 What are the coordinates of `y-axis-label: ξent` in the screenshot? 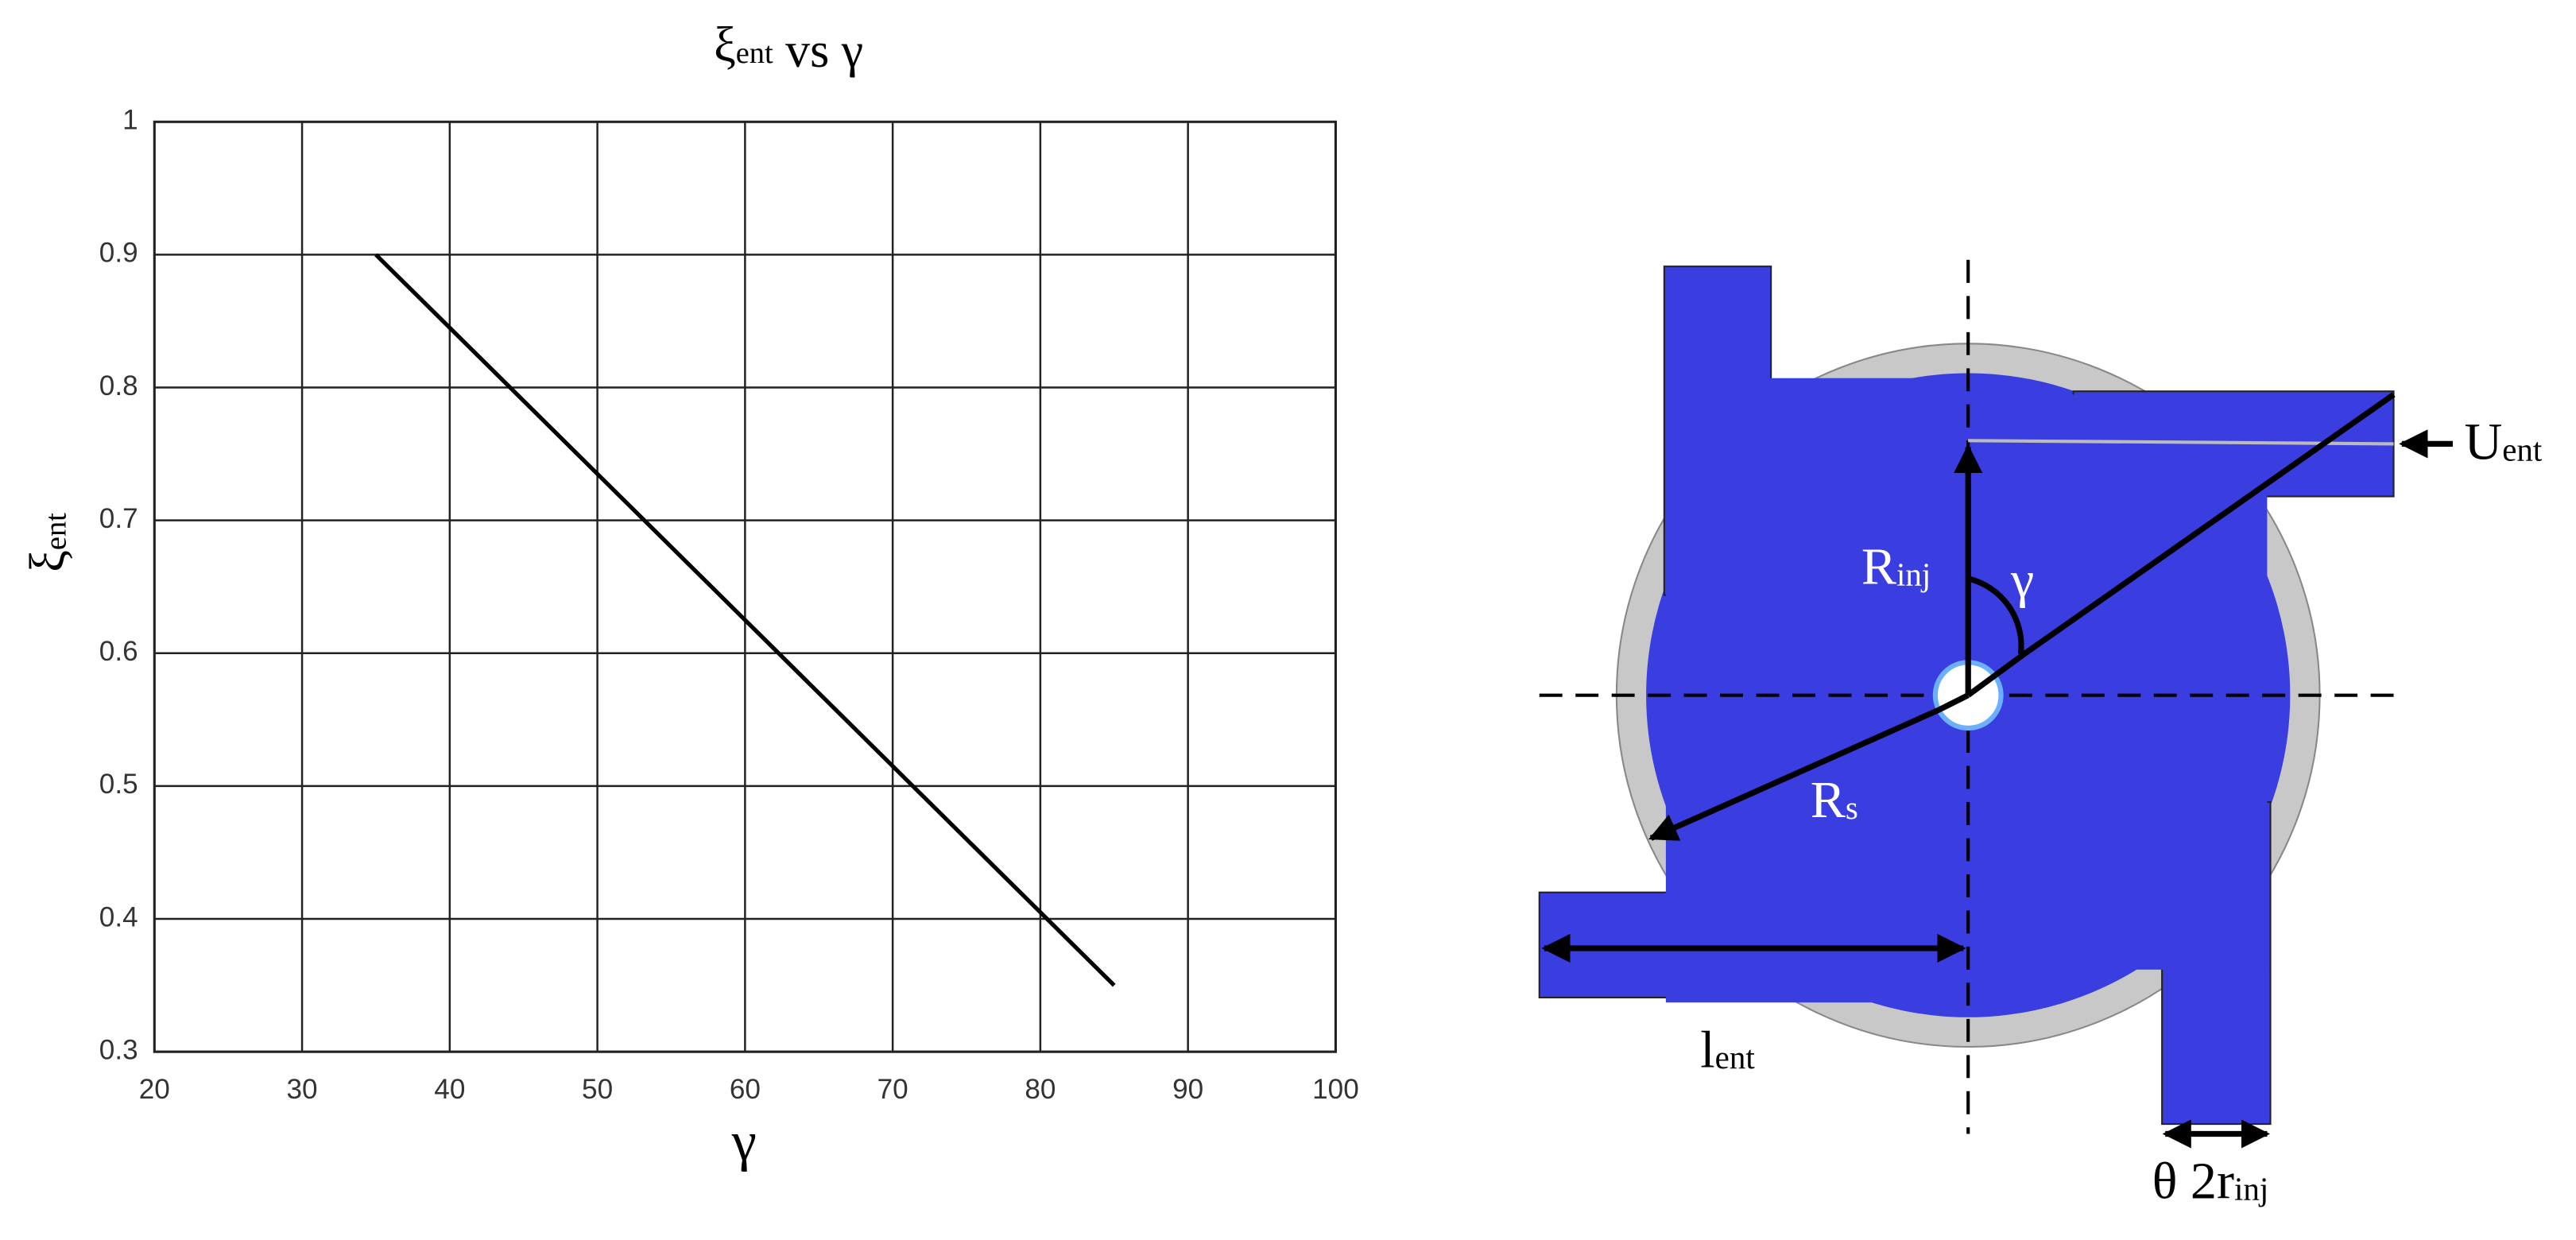 It's located at (48, 542).